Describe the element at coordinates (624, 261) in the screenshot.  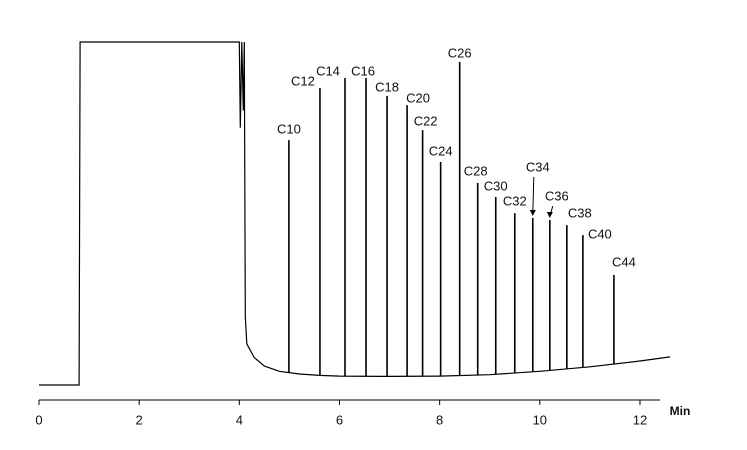
I see `peak-label: C44` at that location.